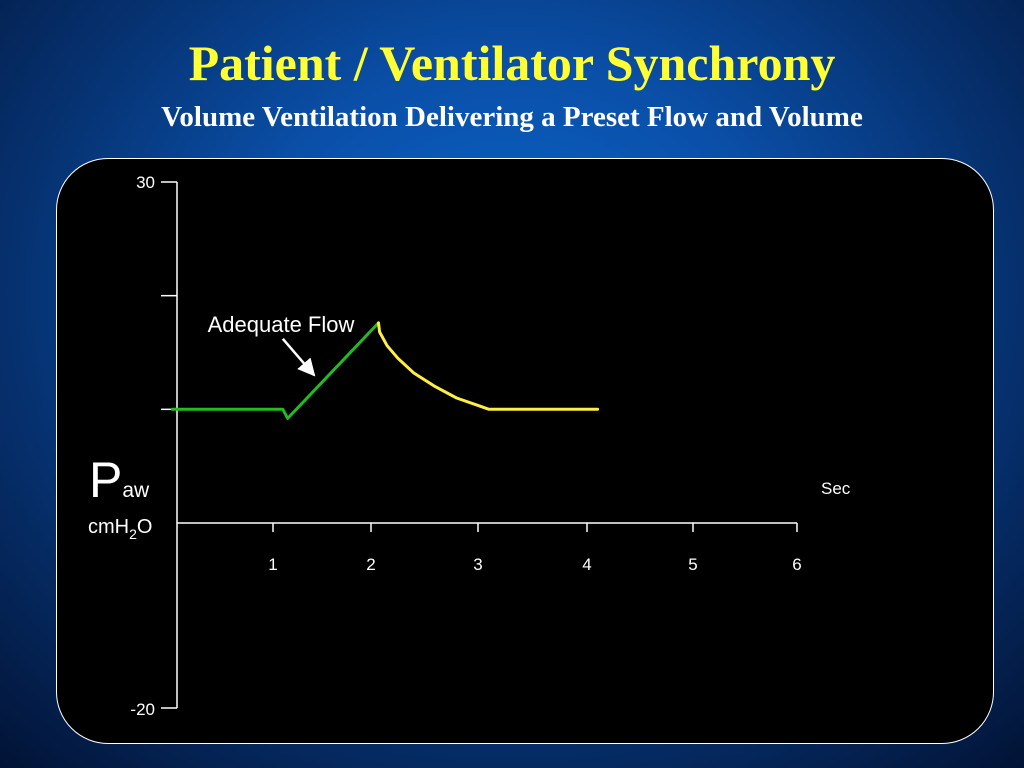 The image size is (1024, 768). What do you see at coordinates (512, 63) in the screenshot?
I see `slide-title: Patient / Ventilator Synchrony` at bounding box center [512, 63].